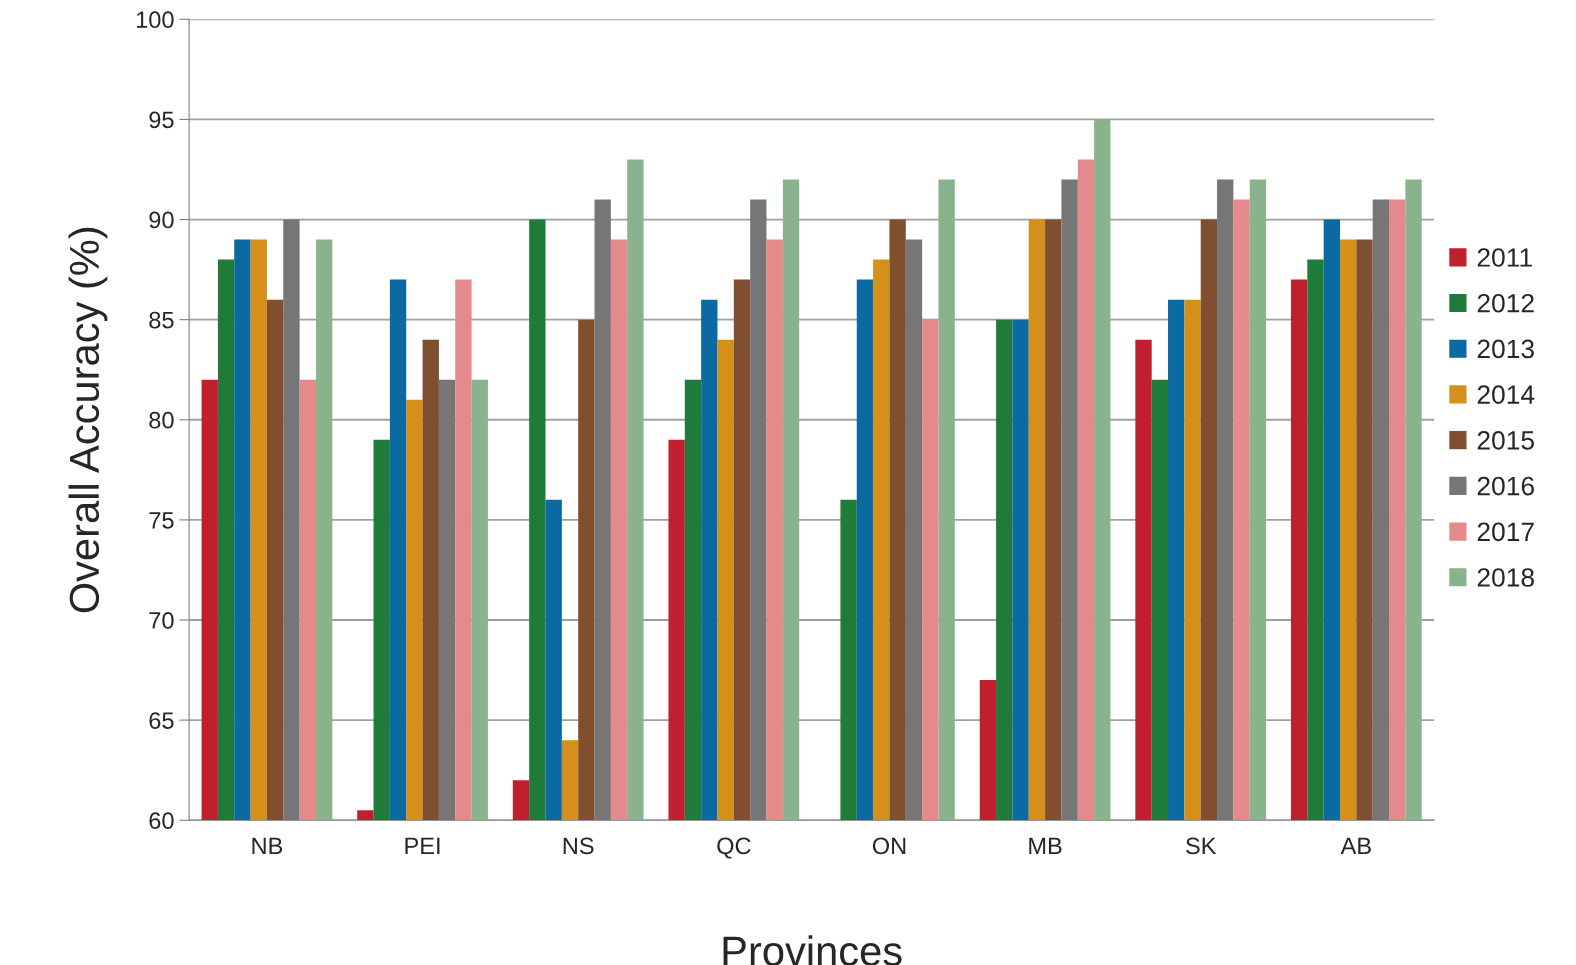 Image resolution: width=1576 pixels, height=965 pixels. I want to click on y-tick-label: 100, so click(155, 20).